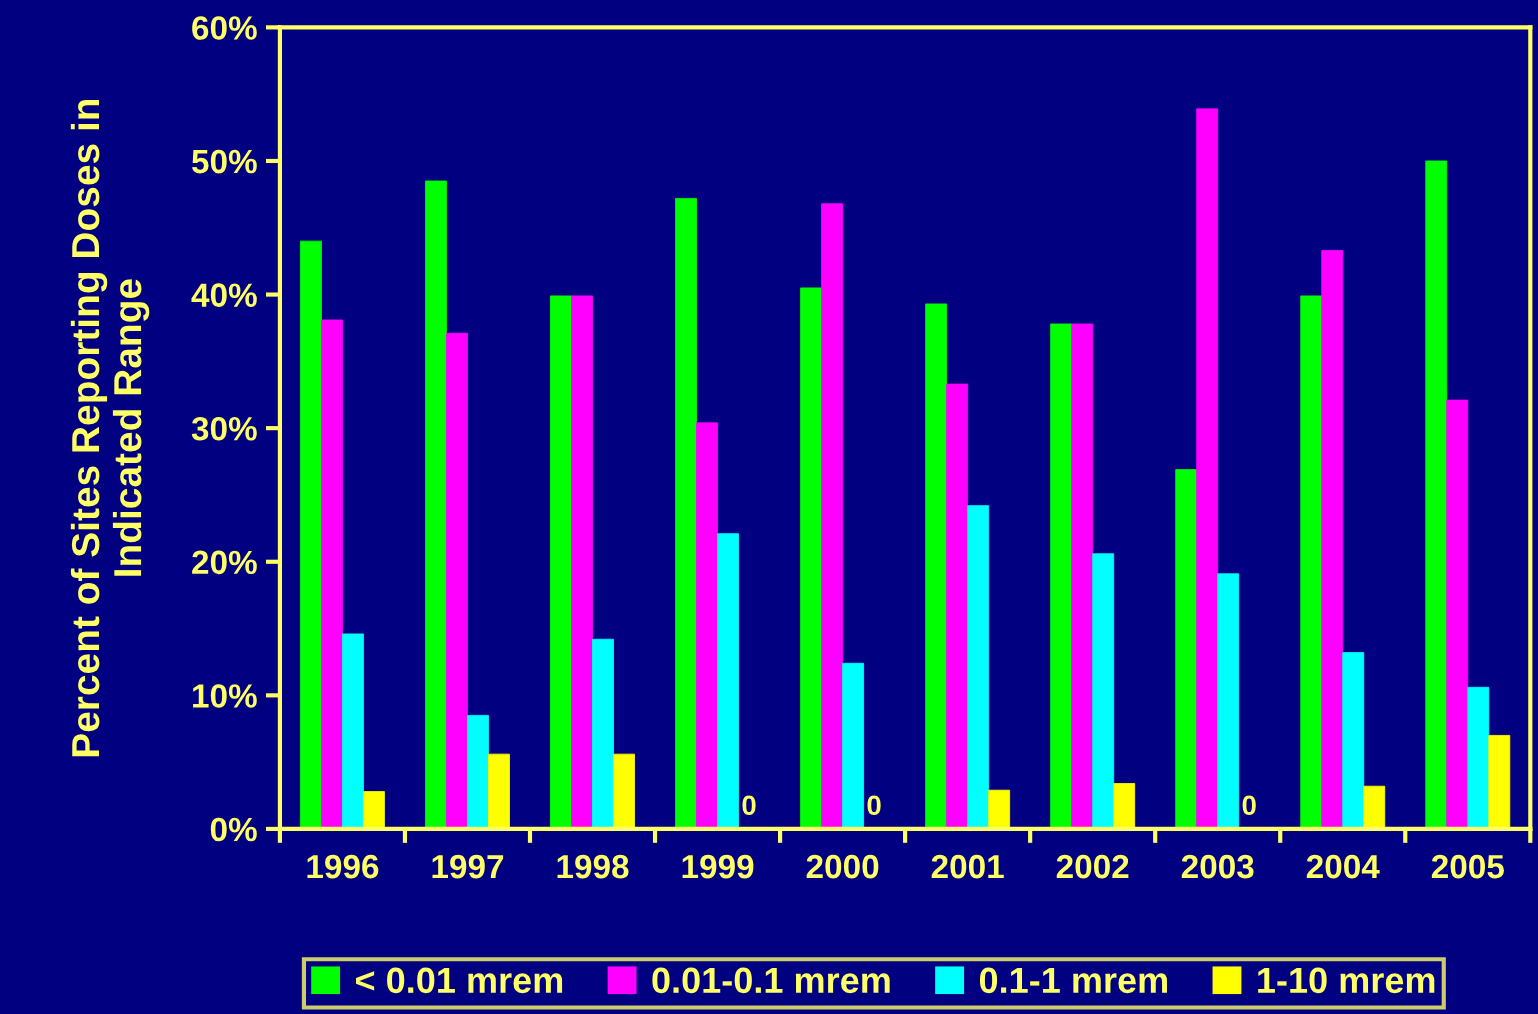 The width and height of the screenshot is (1538, 1014). What do you see at coordinates (1092, 866) in the screenshot?
I see `x-tick-label: 2002` at bounding box center [1092, 866].